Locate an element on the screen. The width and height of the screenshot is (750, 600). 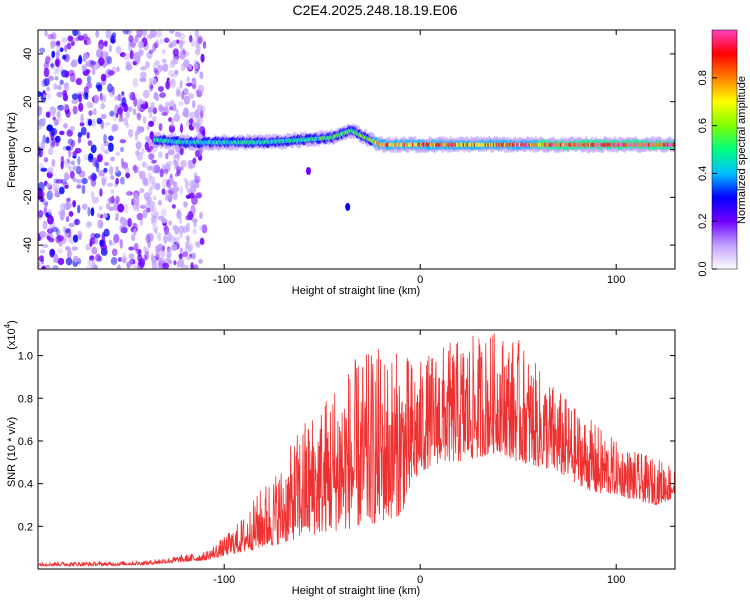
snr-y-label: SNR (10 * v/v) is located at coordinates (12, 452).